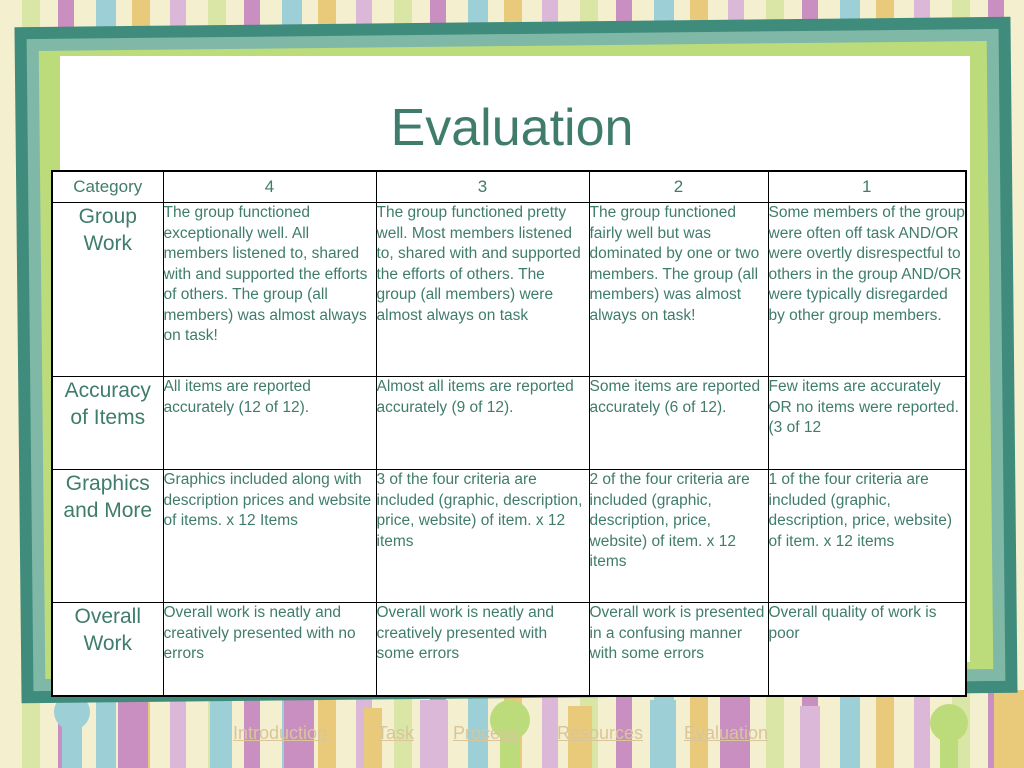 This screenshot has height=768, width=1024. I want to click on slide-title: Evaluation, so click(512, 128).